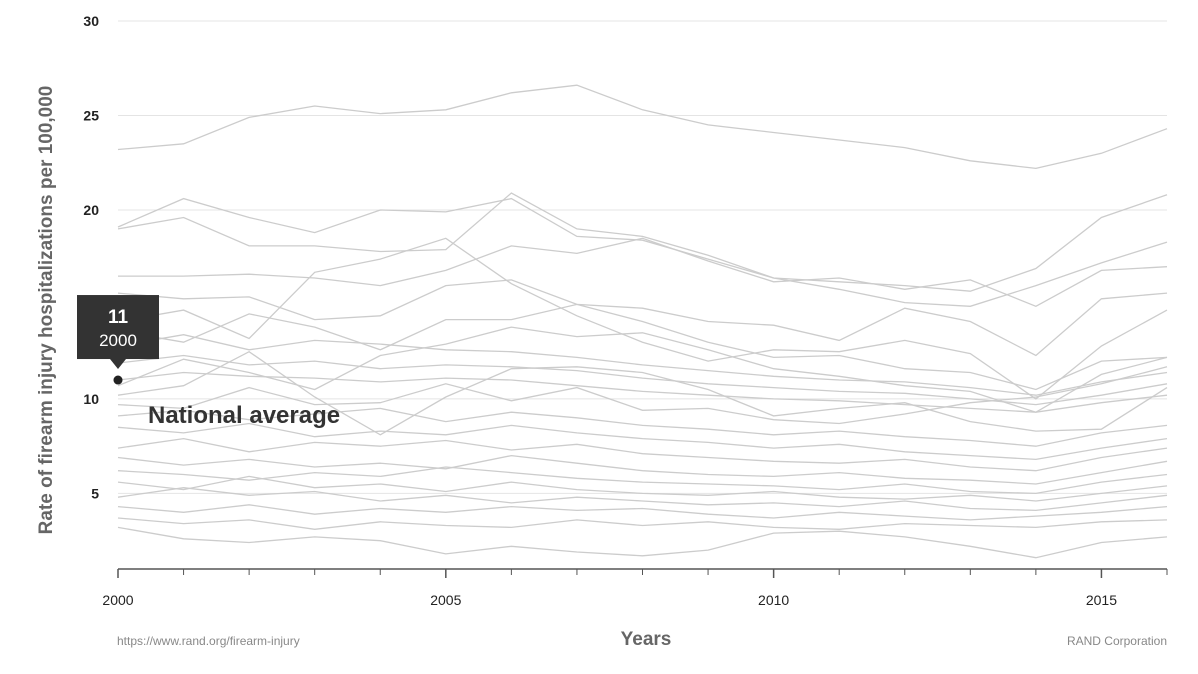  Describe the element at coordinates (91, 210) in the screenshot. I see `y-tick-label: 20` at that location.